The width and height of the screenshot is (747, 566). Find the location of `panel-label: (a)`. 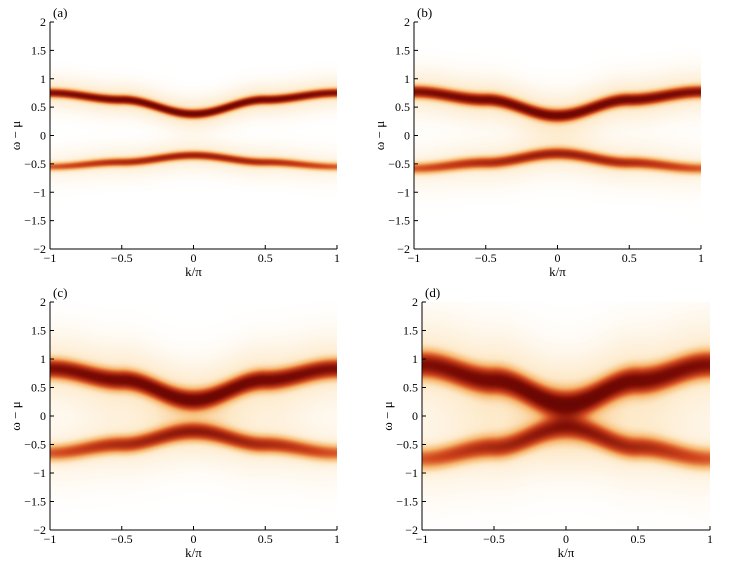

panel-label: (a) is located at coordinates (60, 12).